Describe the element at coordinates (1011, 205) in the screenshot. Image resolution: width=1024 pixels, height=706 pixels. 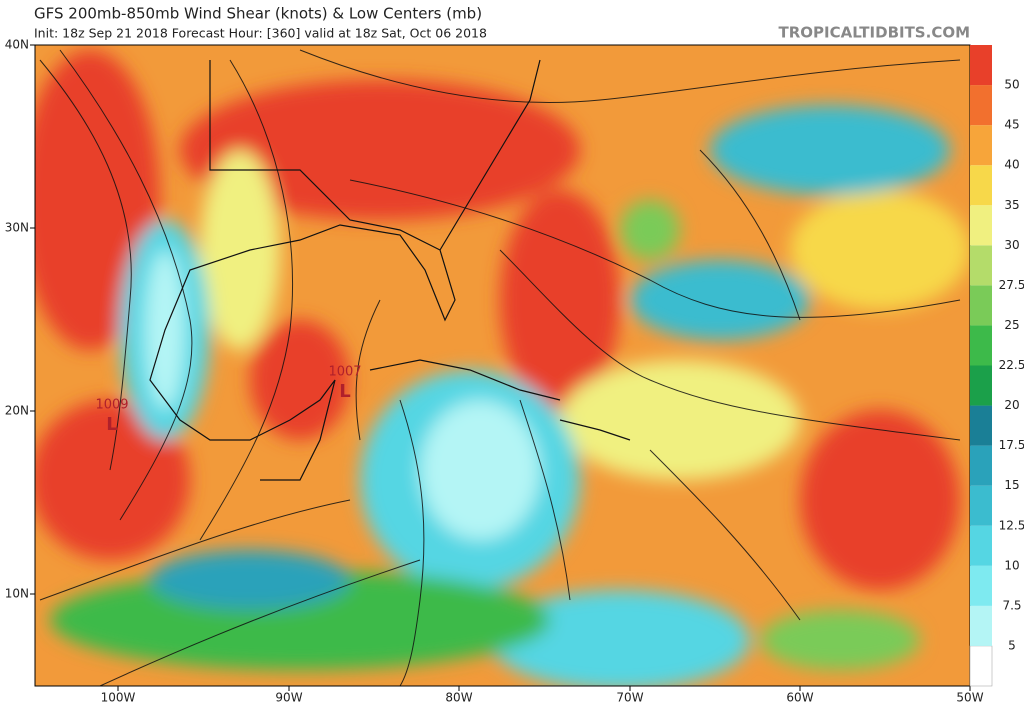
I see `colorbar-label: 35` at that location.